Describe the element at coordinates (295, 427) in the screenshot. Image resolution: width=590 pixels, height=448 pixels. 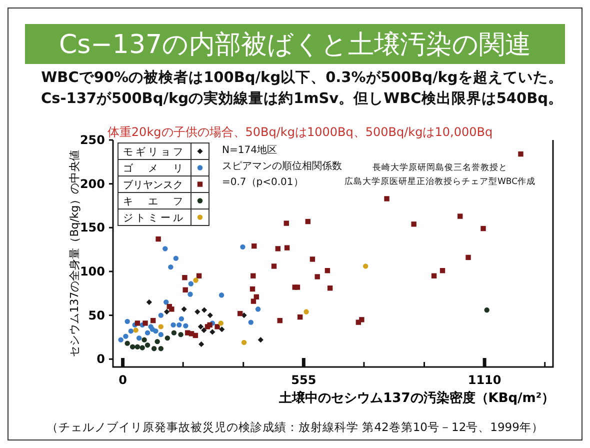
I see `text: （チェルノブイリ原発事故被災児の検診成績：放射線科学 第42巻第10号－12号、1999年）` at that location.